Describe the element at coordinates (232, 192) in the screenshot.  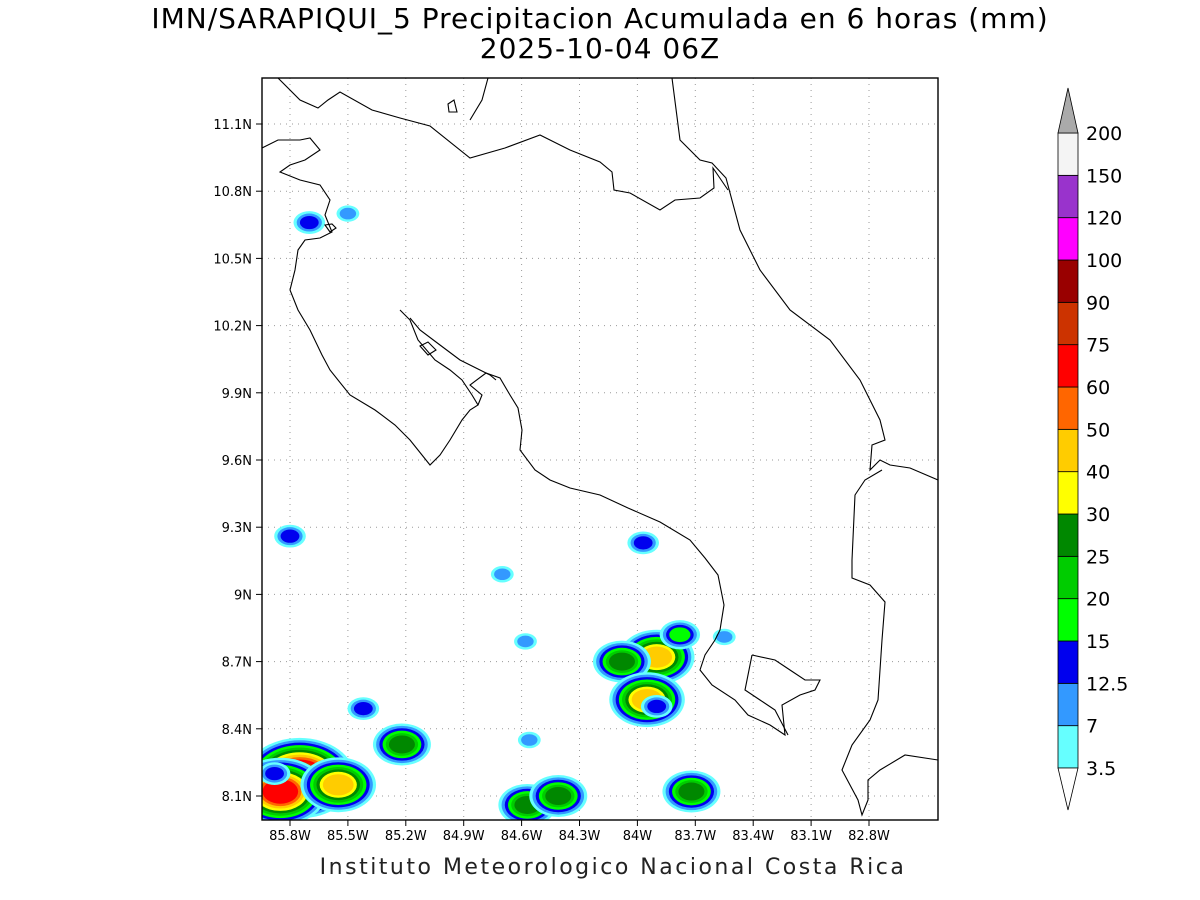
I see `lat-tick-label: 10.8N` at that location.